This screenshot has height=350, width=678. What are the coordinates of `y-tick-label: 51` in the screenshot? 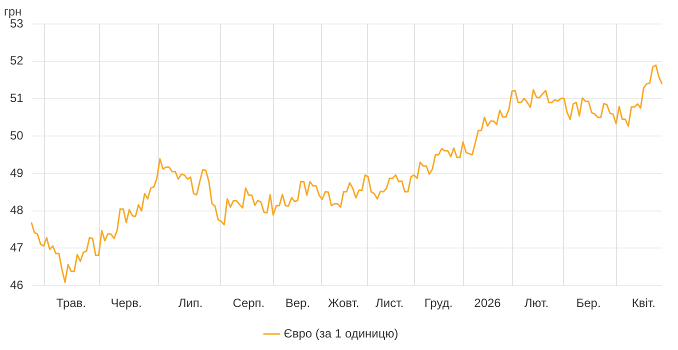 It's located at (17, 98).